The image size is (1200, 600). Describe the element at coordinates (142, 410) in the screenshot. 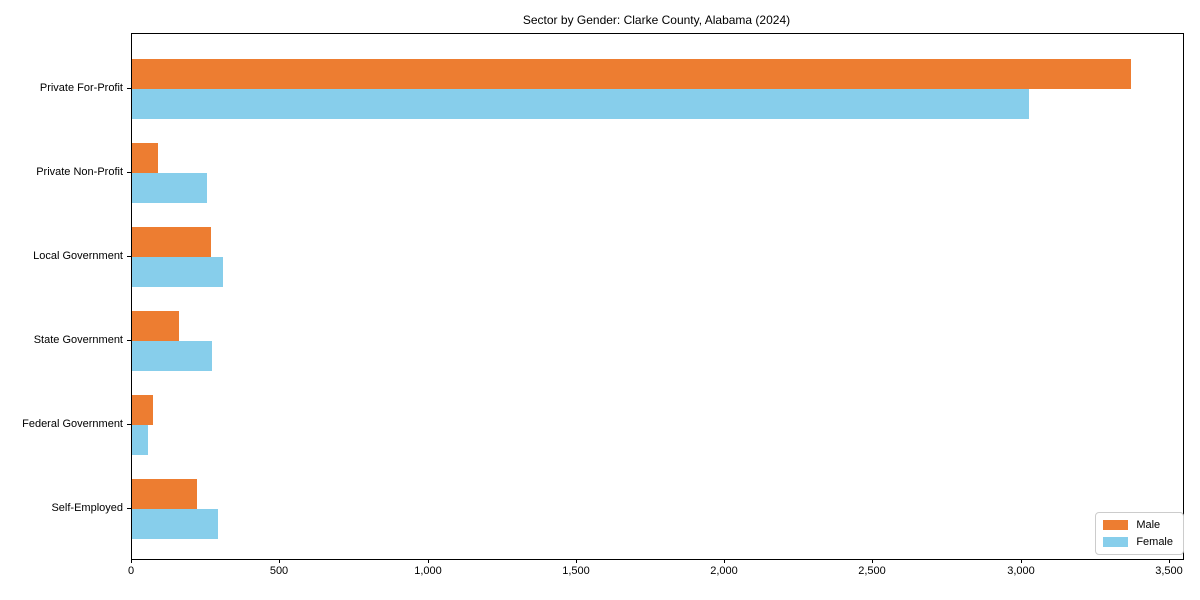

I see `bar-male-federal-government` at that location.